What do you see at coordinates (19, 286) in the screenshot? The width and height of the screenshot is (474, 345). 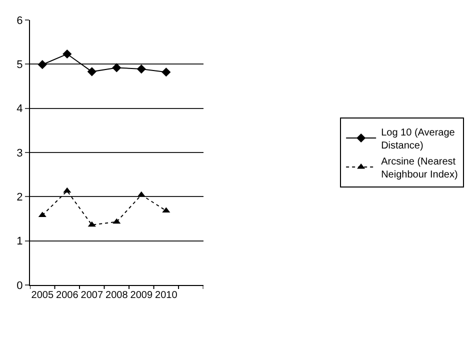 I see `y-tick-label: 0` at bounding box center [19, 286].